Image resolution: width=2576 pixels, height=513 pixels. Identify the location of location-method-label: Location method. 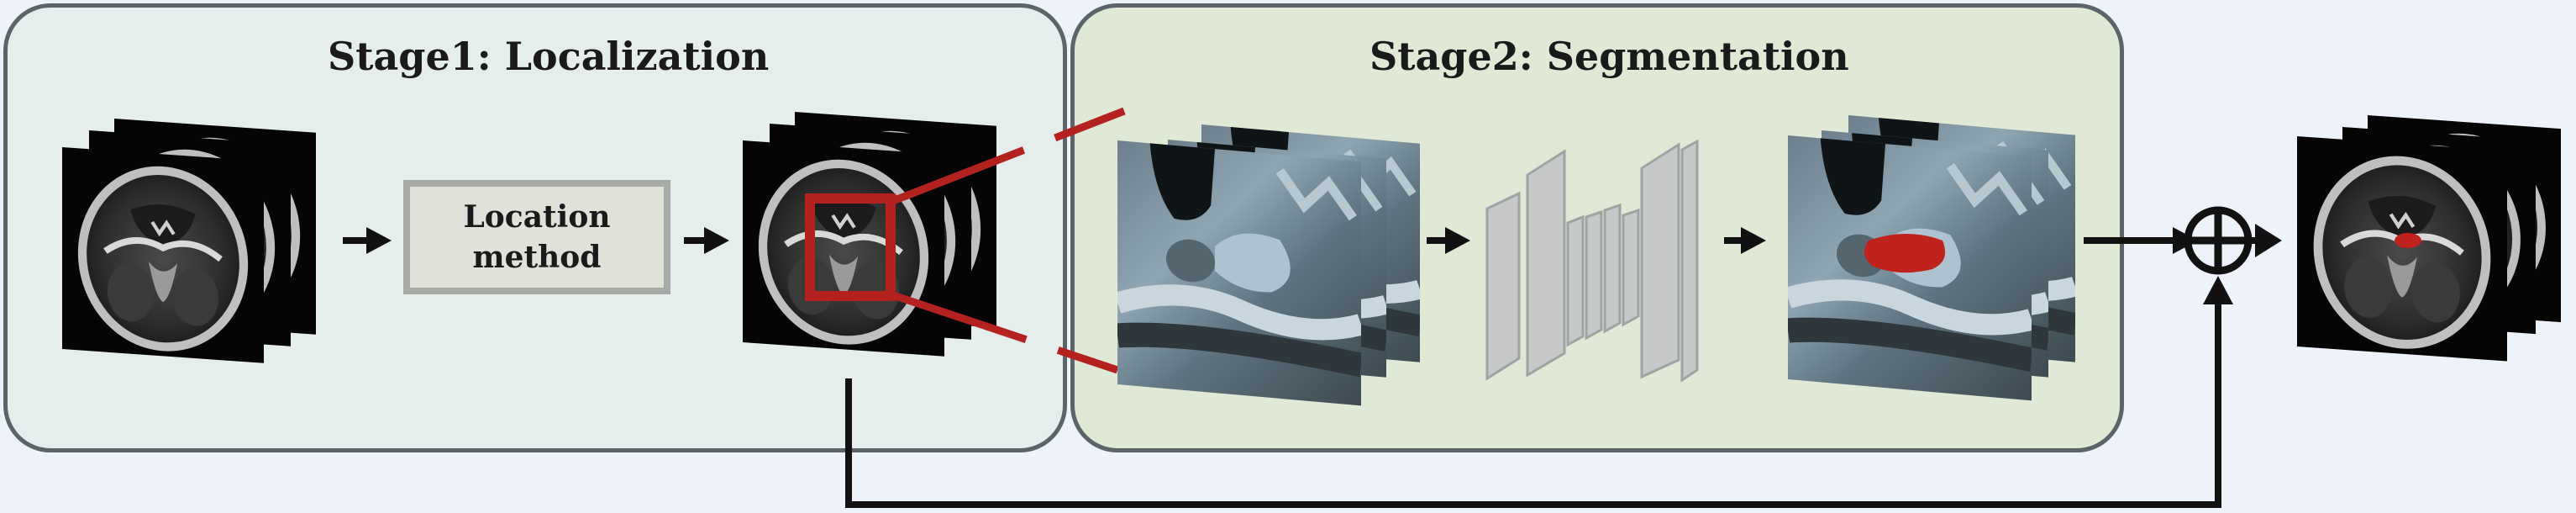
(537, 237).